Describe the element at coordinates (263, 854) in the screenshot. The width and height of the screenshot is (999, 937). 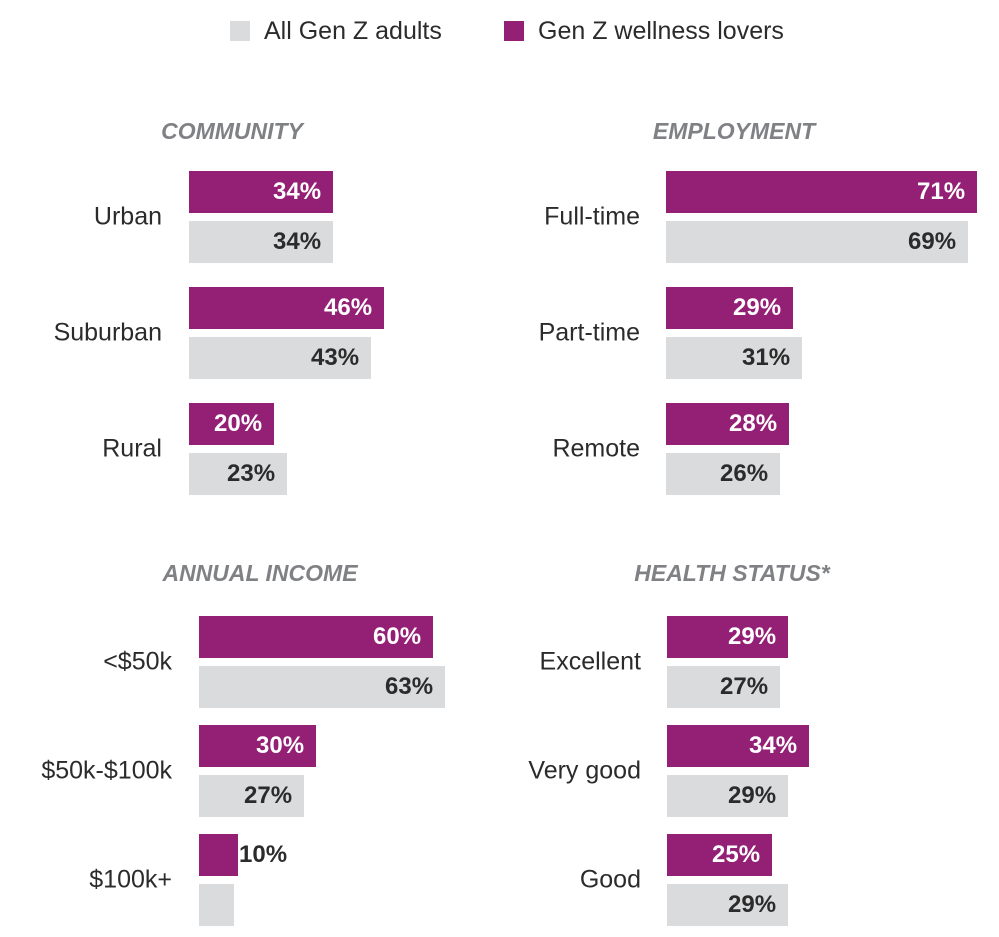
I see `value-label-wellness-lovers-100k: 10%` at that location.